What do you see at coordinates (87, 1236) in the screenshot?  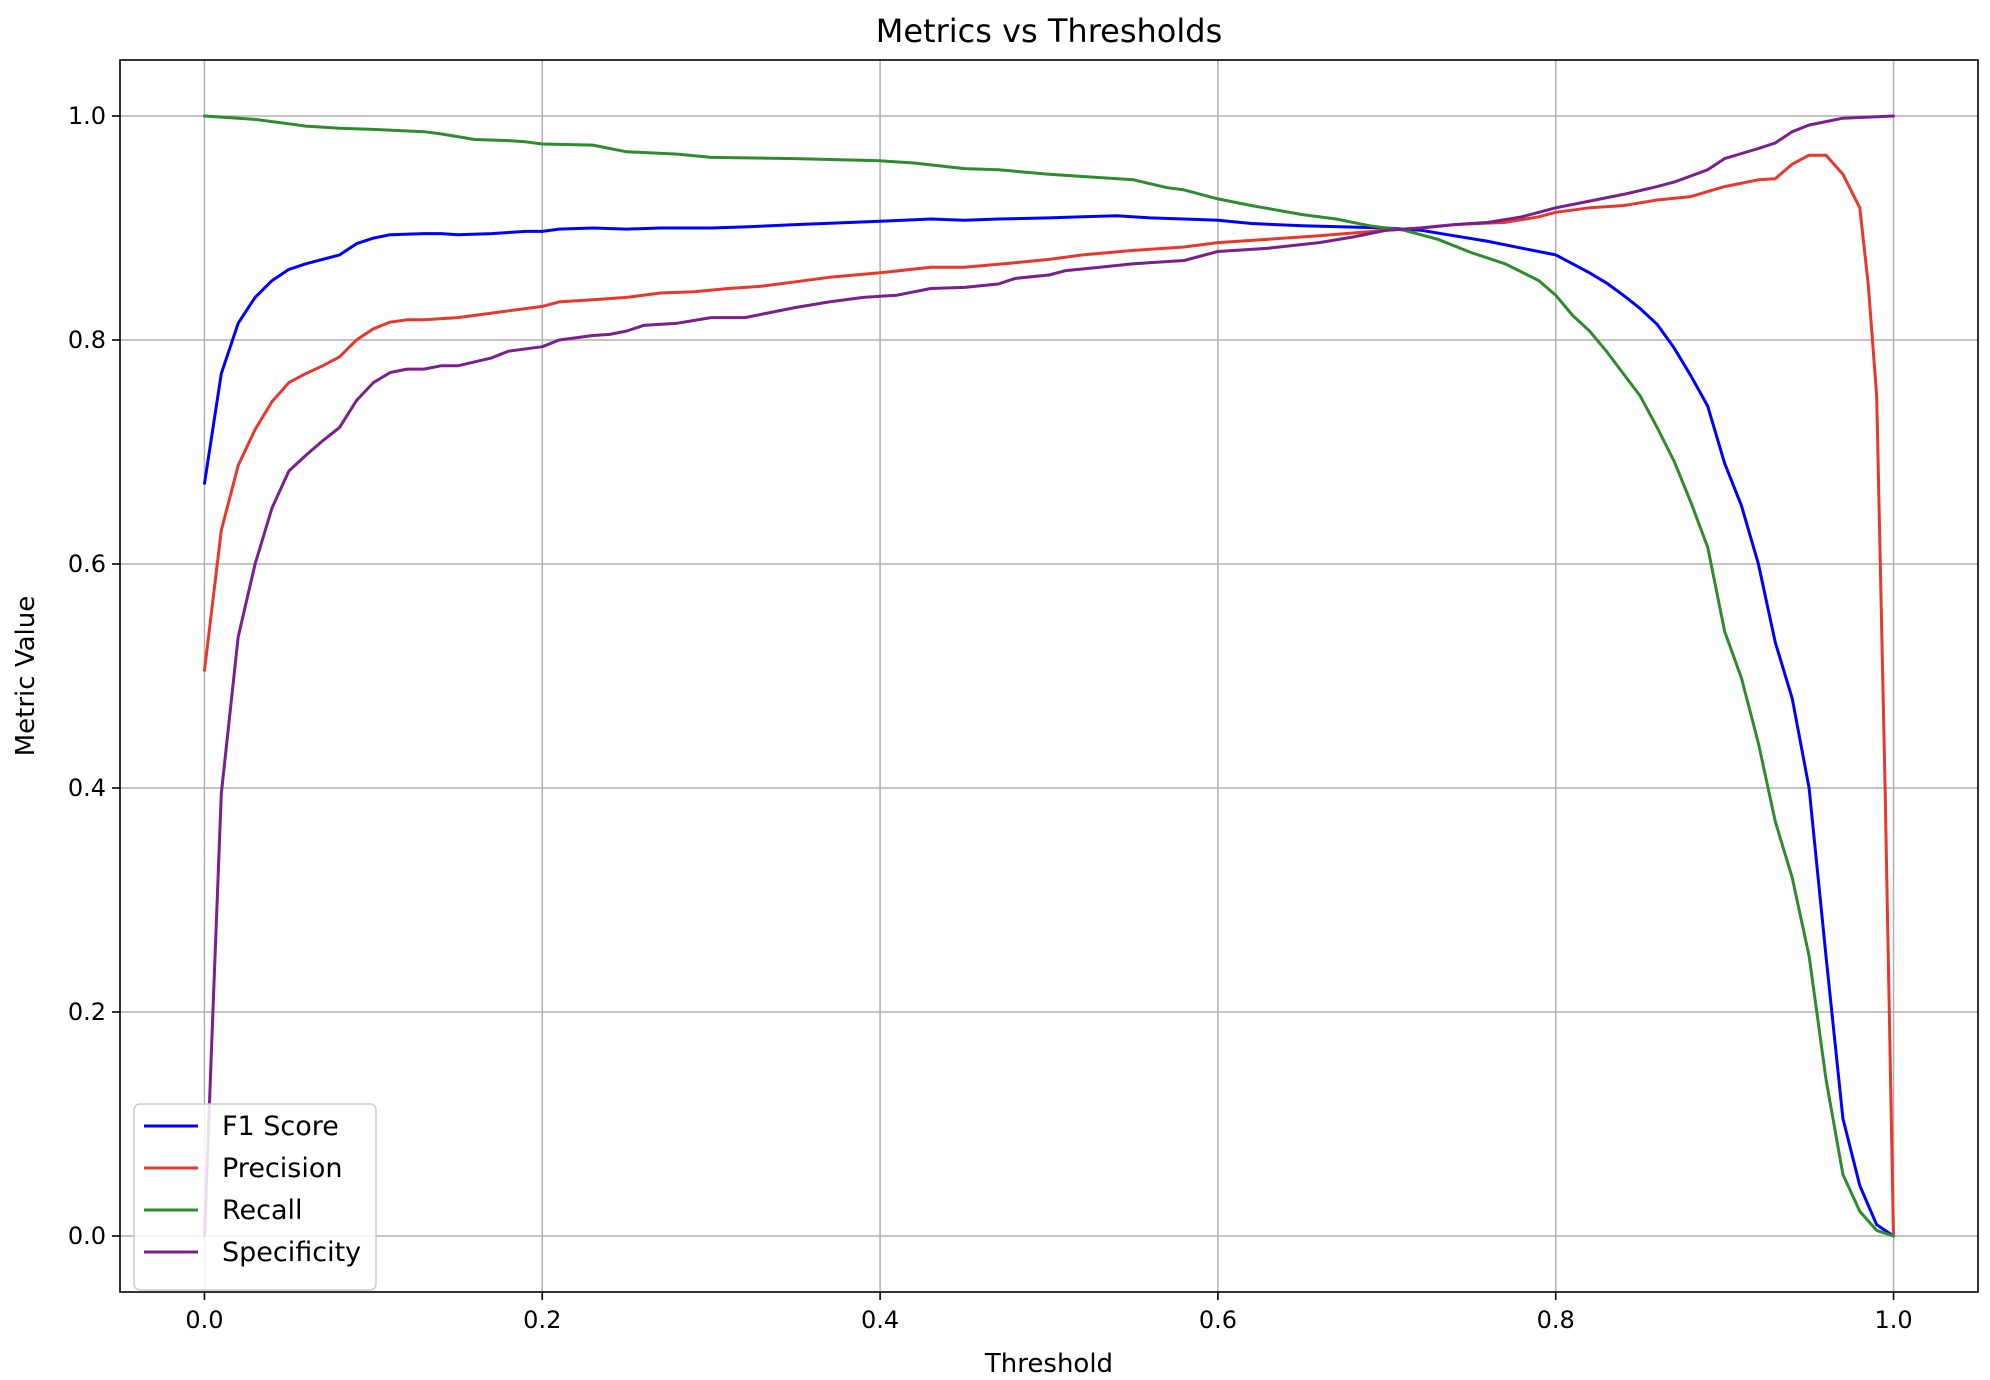 I see `y-tick-label: 0.0` at bounding box center [87, 1236].